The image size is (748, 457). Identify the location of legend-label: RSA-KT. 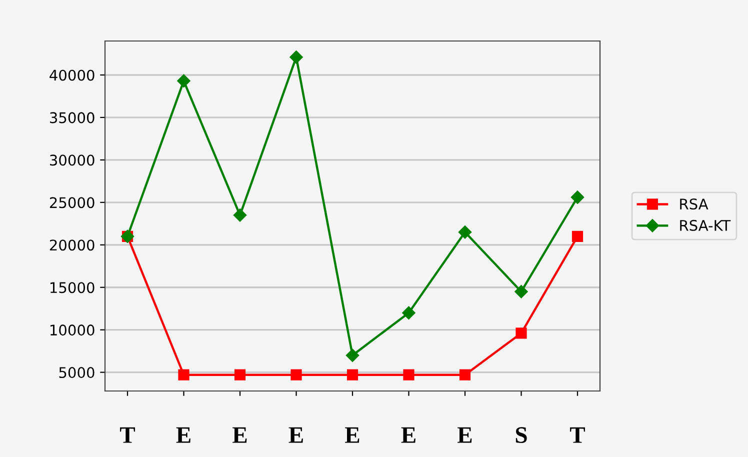
(705, 225).